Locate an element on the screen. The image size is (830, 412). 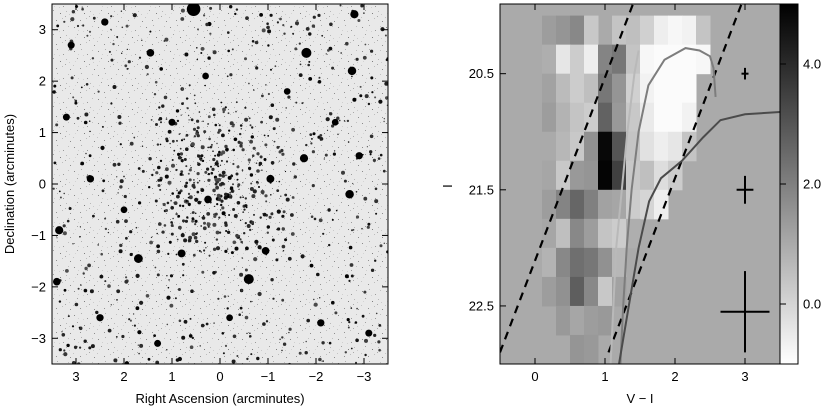
sky-y-tick-label: 2 is located at coordinates (42, 81).